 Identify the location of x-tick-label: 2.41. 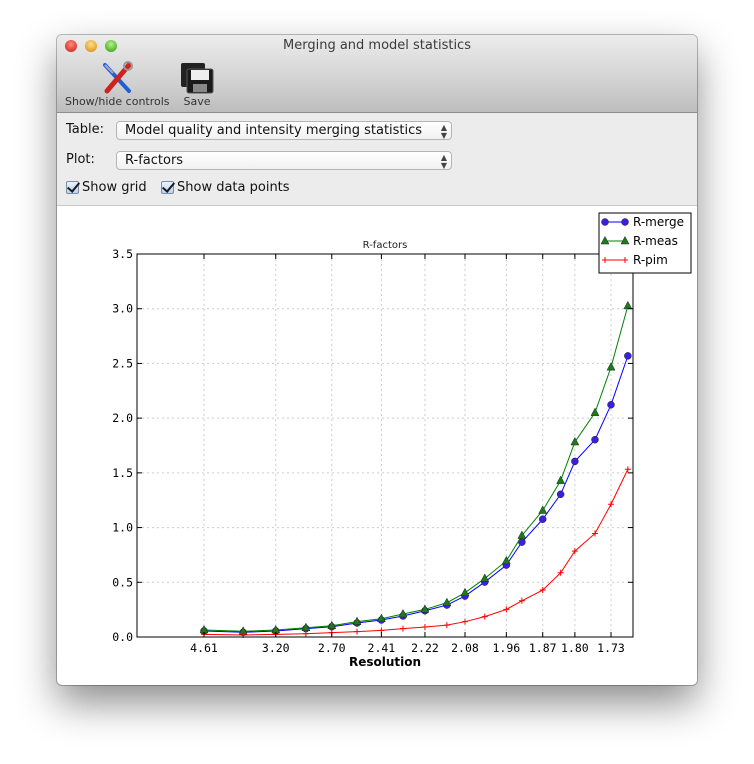
(382, 648).